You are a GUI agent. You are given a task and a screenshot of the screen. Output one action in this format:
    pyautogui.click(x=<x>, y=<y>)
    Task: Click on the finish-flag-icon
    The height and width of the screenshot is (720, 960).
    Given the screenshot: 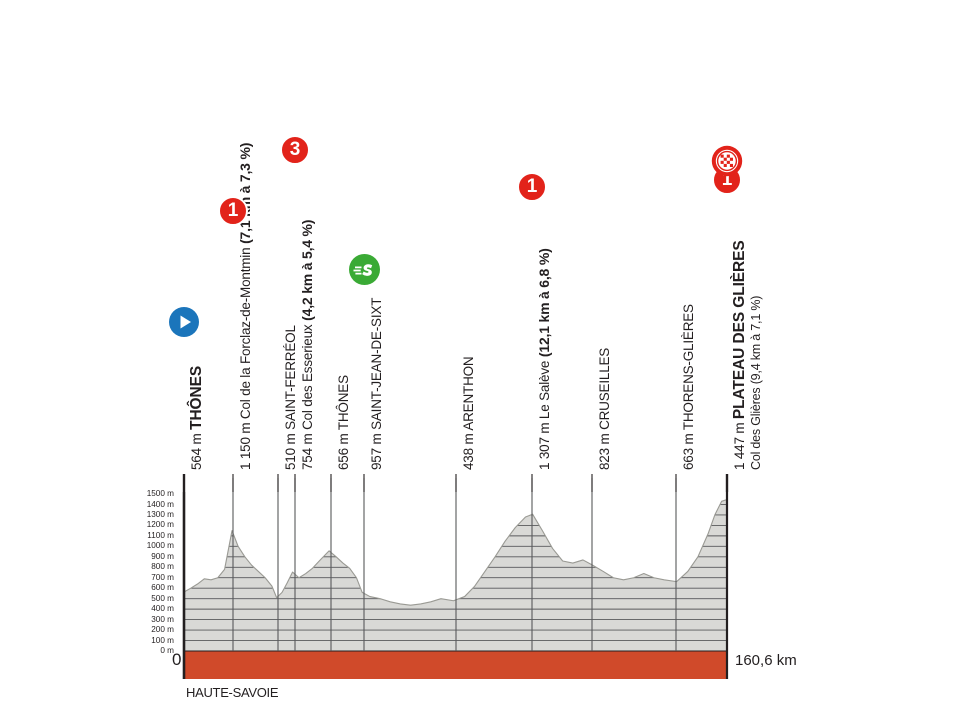 What is the action you would take?
    pyautogui.click(x=727, y=161)
    